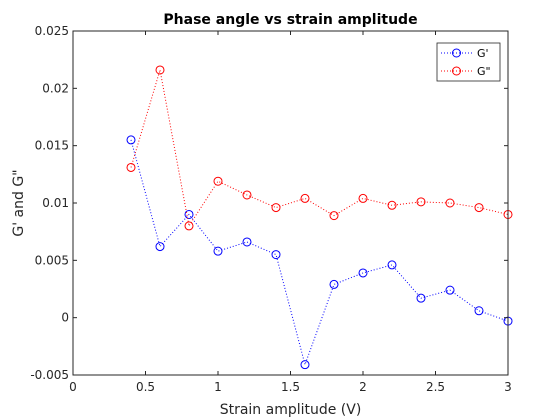 Image resolution: width=560 pixels, height=420 pixels. Describe the element at coordinates (65, 318) in the screenshot. I see `y-tick-label: 0` at that location.